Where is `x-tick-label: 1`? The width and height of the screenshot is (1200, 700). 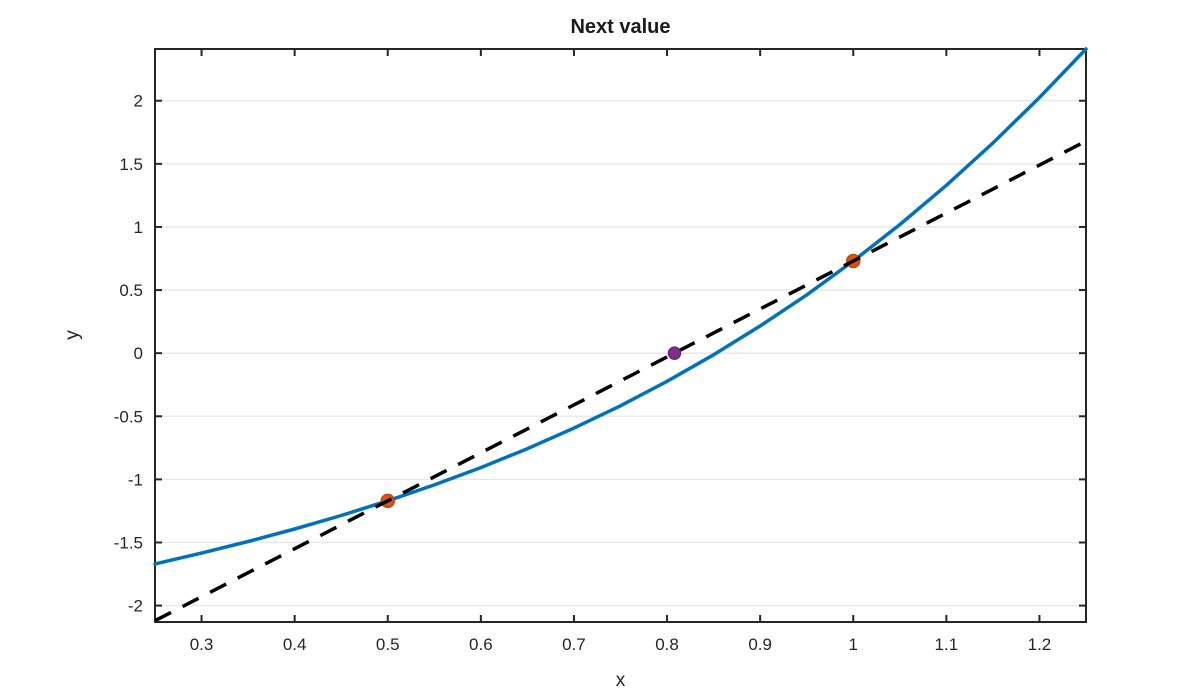 x-tick-label: 1 is located at coordinates (853, 644).